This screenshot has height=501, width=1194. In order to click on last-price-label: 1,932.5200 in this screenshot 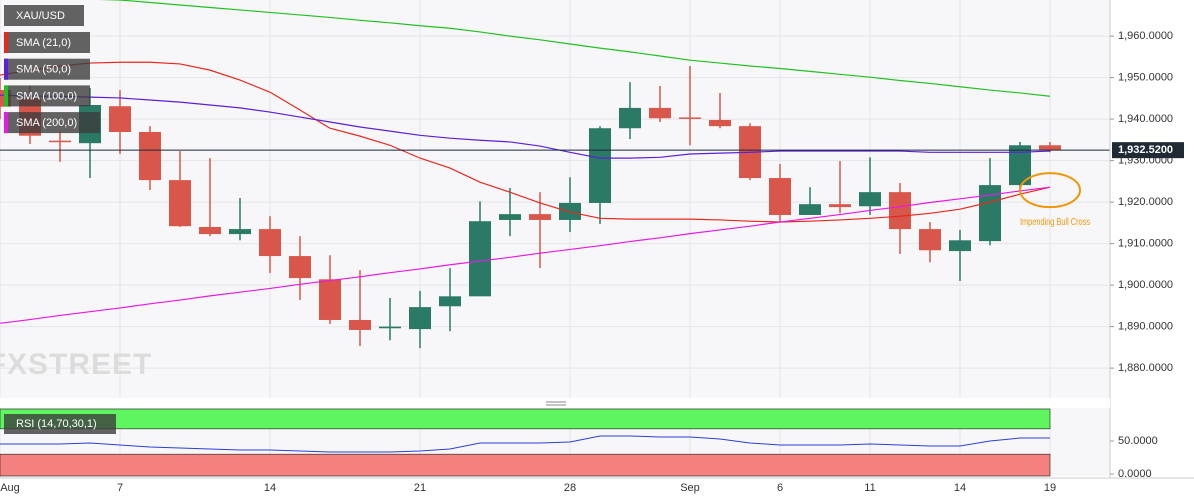, I will do `click(1145, 150)`.